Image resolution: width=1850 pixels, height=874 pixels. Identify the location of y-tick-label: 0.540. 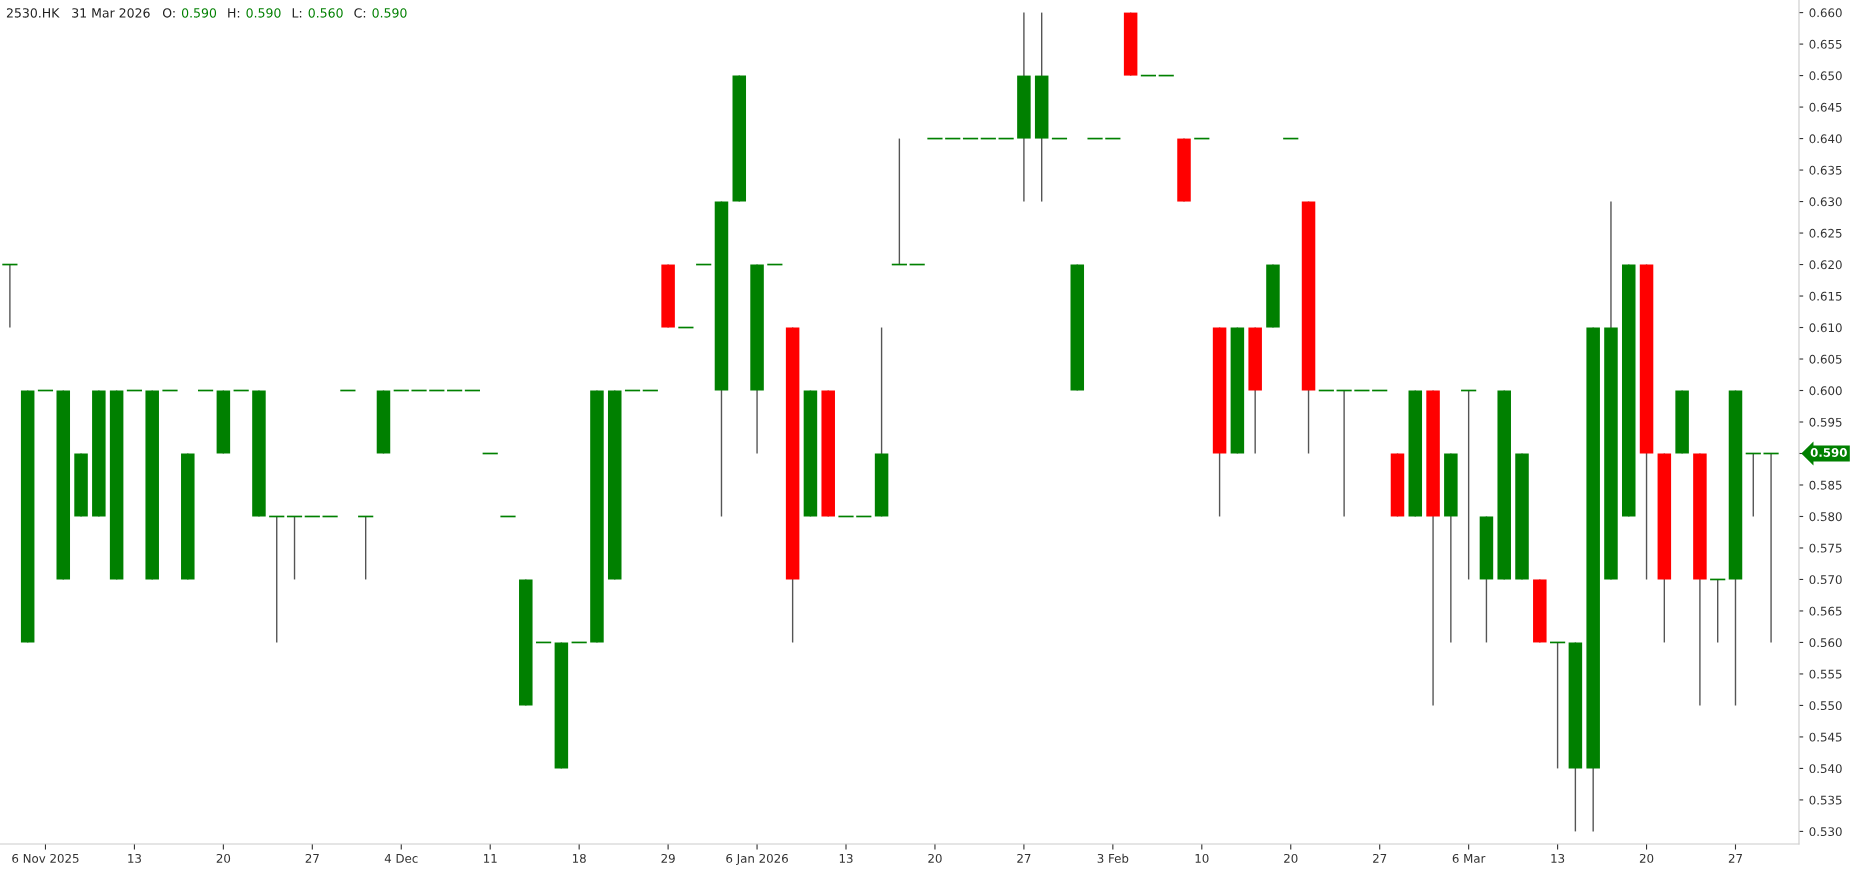
(1825, 769).